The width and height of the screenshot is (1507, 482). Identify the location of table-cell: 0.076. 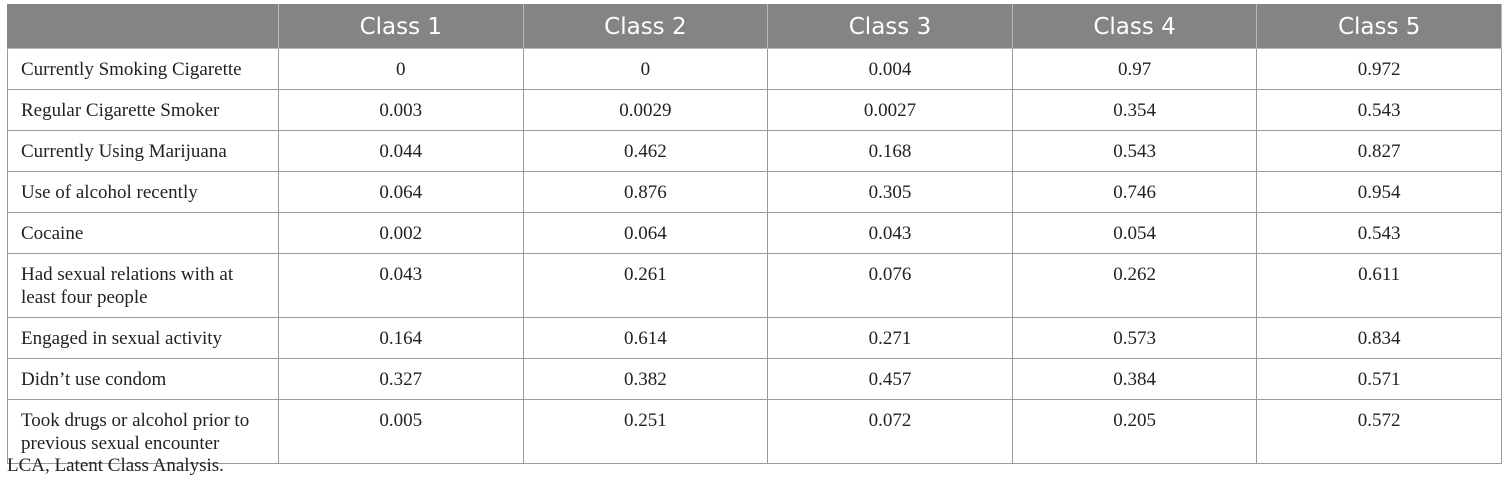
(890, 285).